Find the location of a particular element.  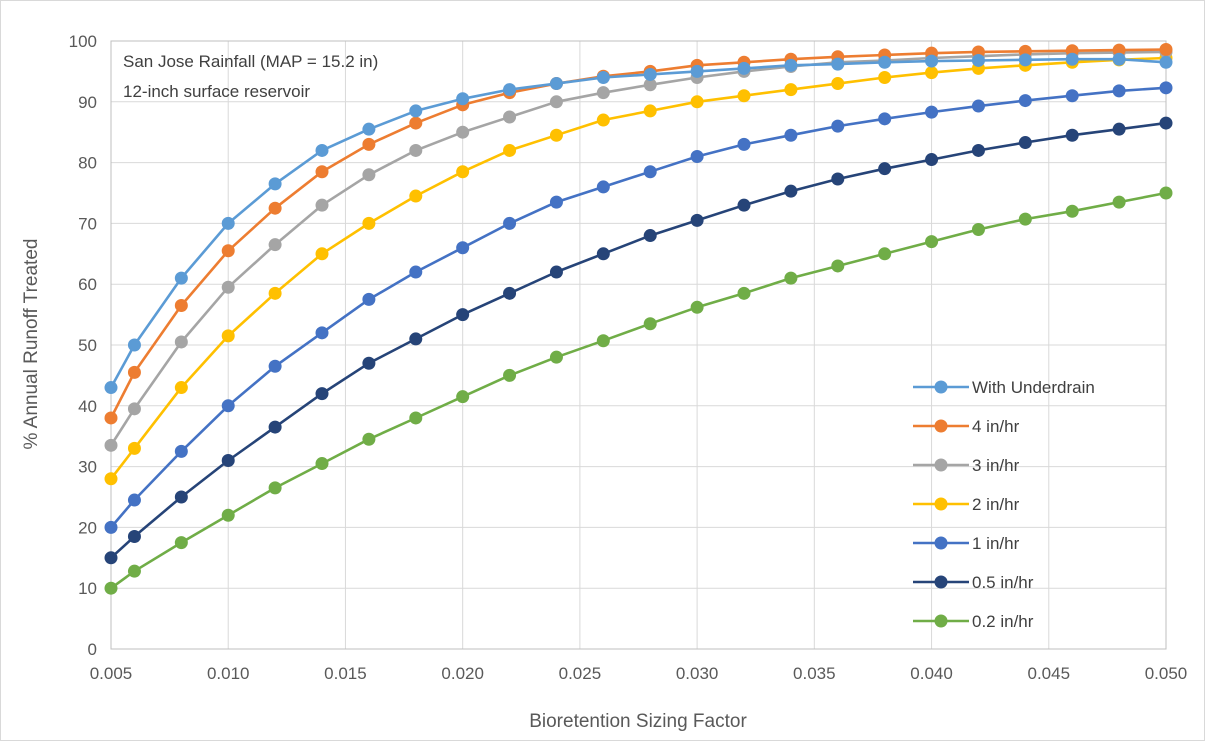

x-tick-label: 0.035 is located at coordinates (814, 673).